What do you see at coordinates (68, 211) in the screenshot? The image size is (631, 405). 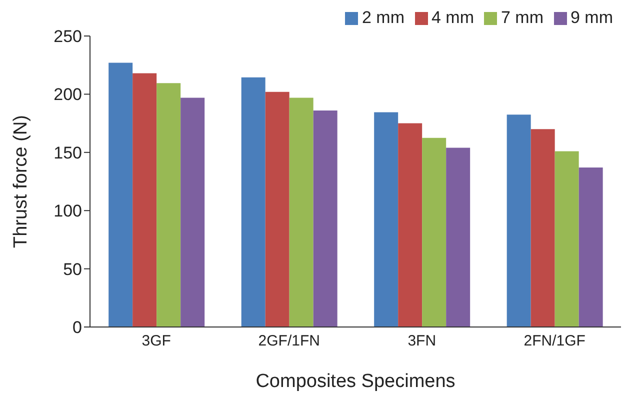 I see `y-tick-label: 100` at bounding box center [68, 211].